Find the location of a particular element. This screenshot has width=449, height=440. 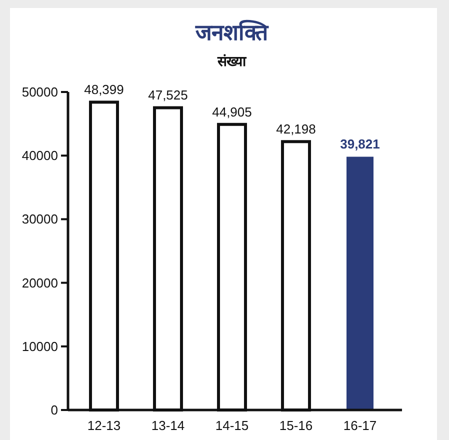

y-tick-label: 50000 is located at coordinates (40, 92).